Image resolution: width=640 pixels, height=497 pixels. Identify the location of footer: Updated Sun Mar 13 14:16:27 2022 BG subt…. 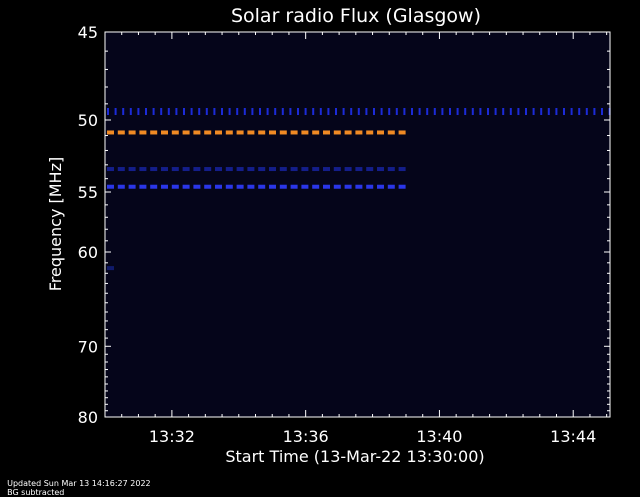
(81, 483).